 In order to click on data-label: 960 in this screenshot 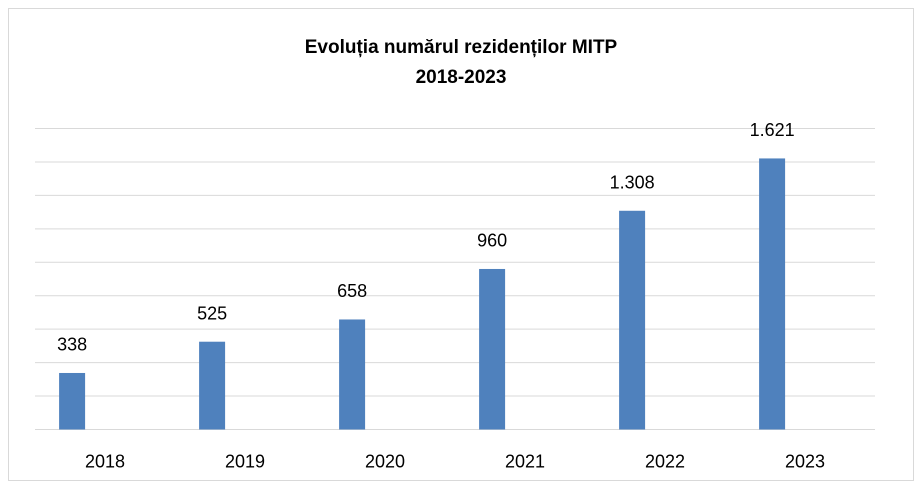, I will do `click(492, 241)`.